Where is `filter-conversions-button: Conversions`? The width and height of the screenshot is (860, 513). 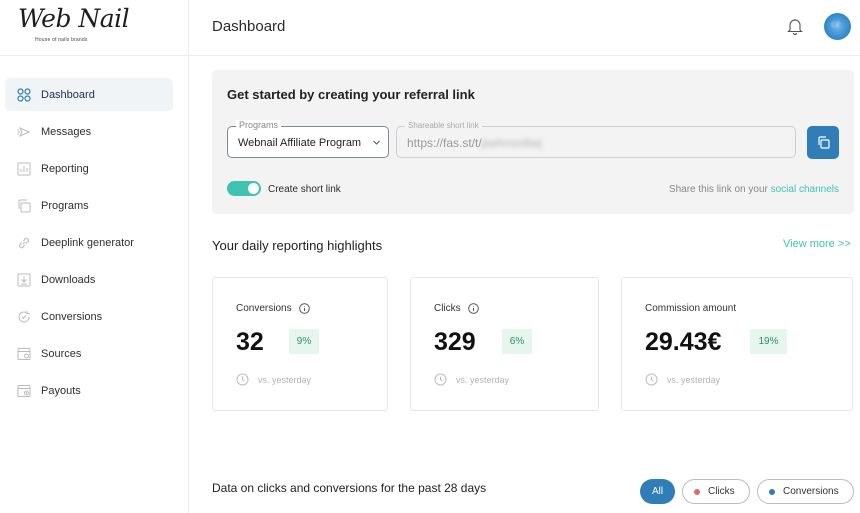 filter-conversions-button: Conversions is located at coordinates (805, 491).